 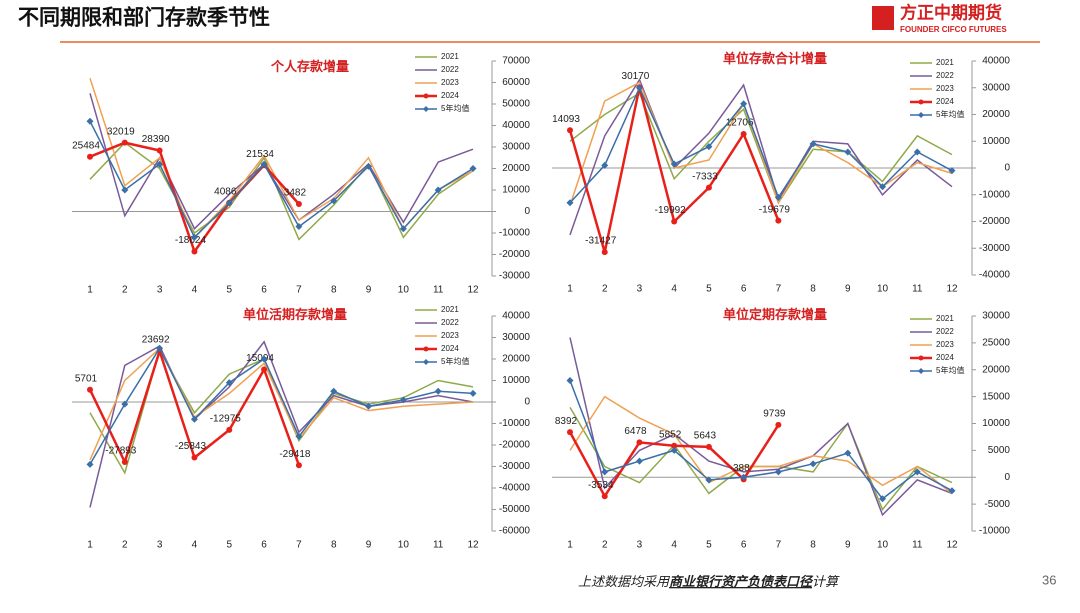 I want to click on y-tick-label: 20000, so click(x=996, y=369).